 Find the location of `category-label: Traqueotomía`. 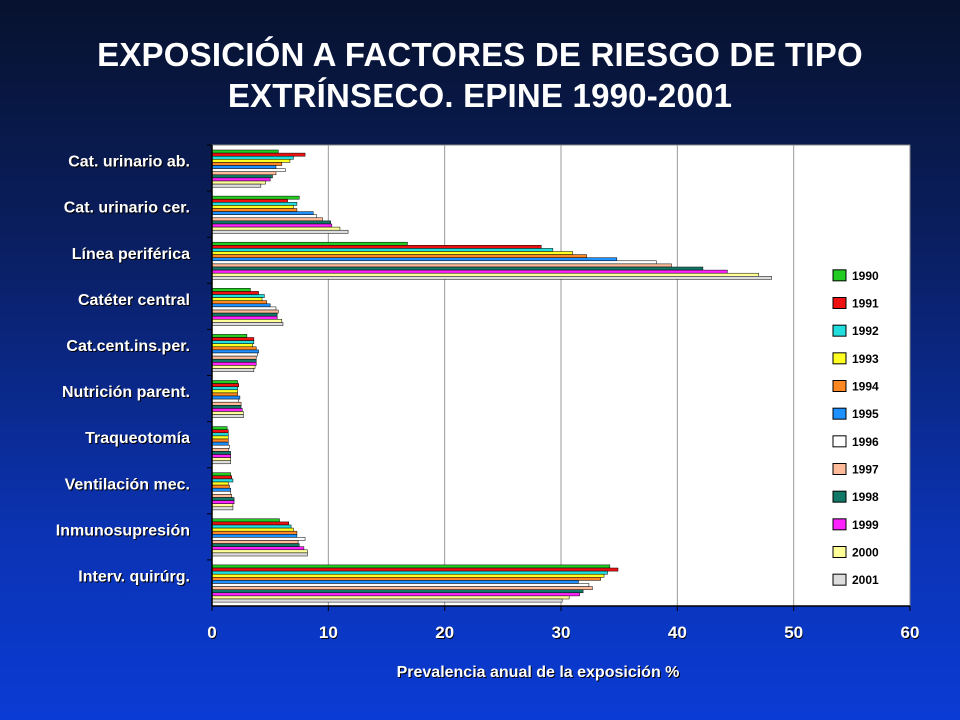

category-label: Traqueotomía is located at coordinates (137, 438).